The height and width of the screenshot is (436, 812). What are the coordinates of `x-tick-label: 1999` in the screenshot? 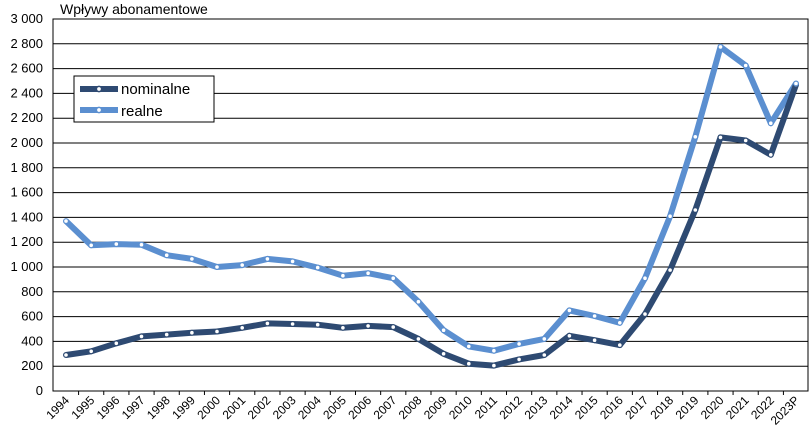 It's located at (183, 407).